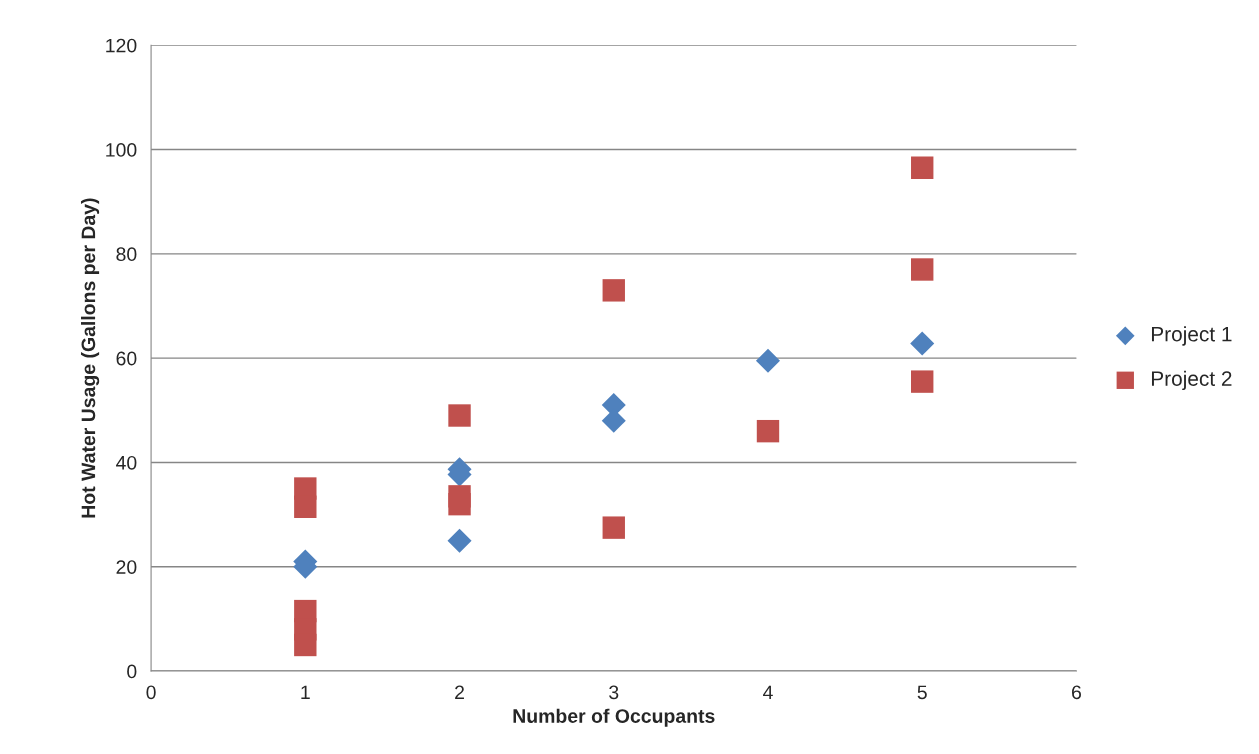  Describe the element at coordinates (305, 692) in the screenshot. I see `x-tick-label: 1` at that location.